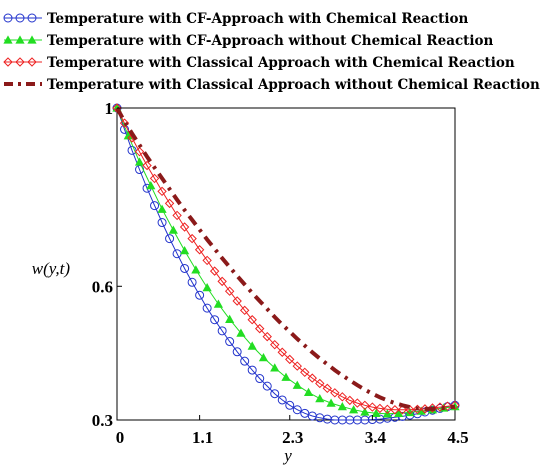 This screenshot has height=469, width=550. I want to click on y-tick-label: 0.3, so click(102, 420).